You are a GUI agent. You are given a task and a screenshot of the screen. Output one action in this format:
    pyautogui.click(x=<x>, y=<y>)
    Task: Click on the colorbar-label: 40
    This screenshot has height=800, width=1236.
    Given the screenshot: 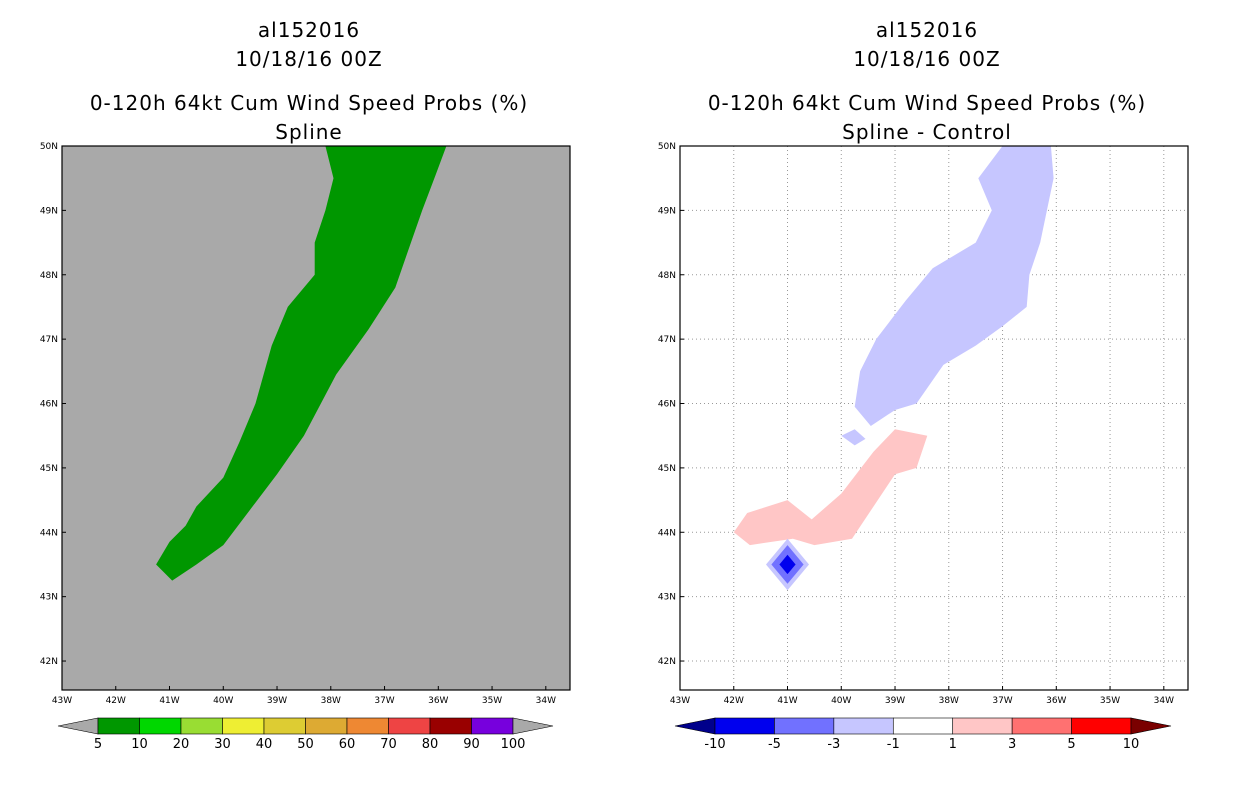 What is the action you would take?
    pyautogui.click(x=264, y=744)
    